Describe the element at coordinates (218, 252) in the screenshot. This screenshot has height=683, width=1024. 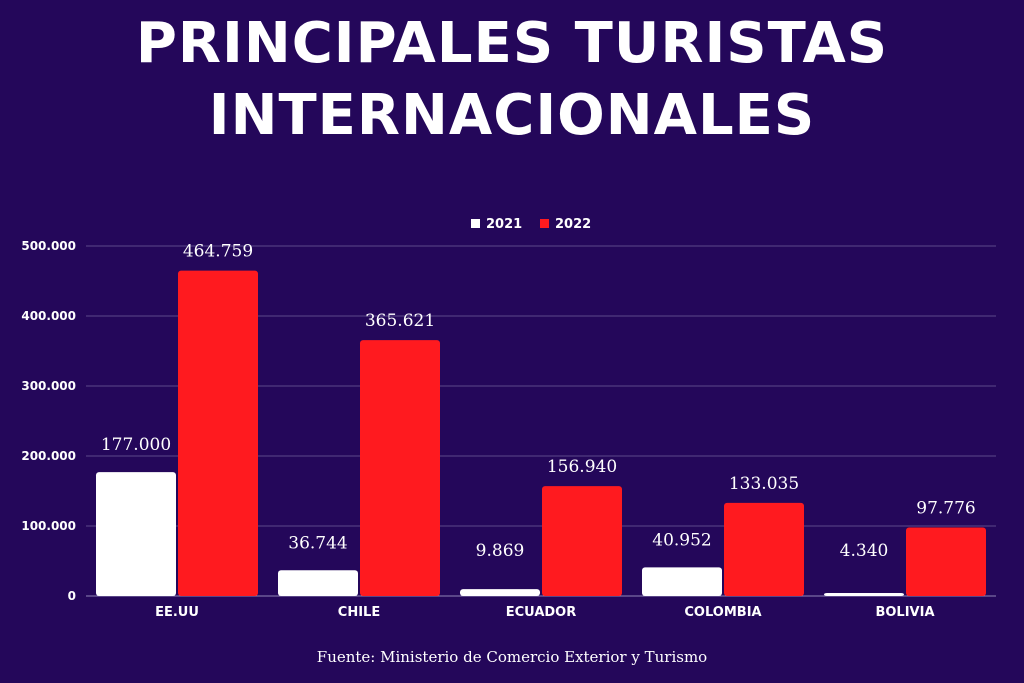
I see `data-label: 464.759` at that location.